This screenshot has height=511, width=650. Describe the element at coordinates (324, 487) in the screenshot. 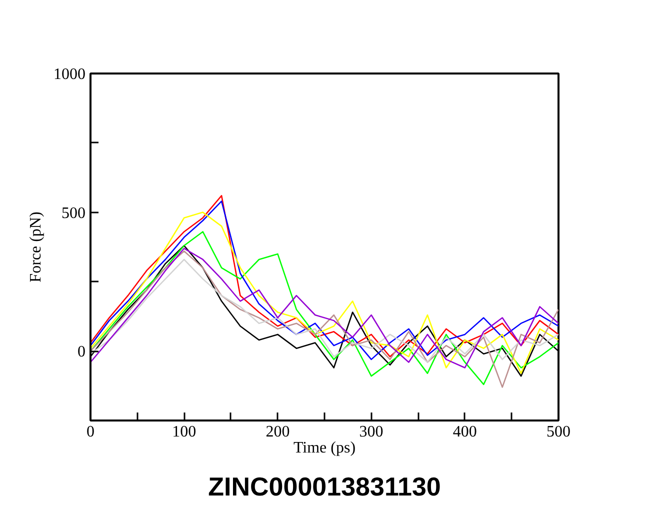

I see `text: ZINC000013831130` at that location.